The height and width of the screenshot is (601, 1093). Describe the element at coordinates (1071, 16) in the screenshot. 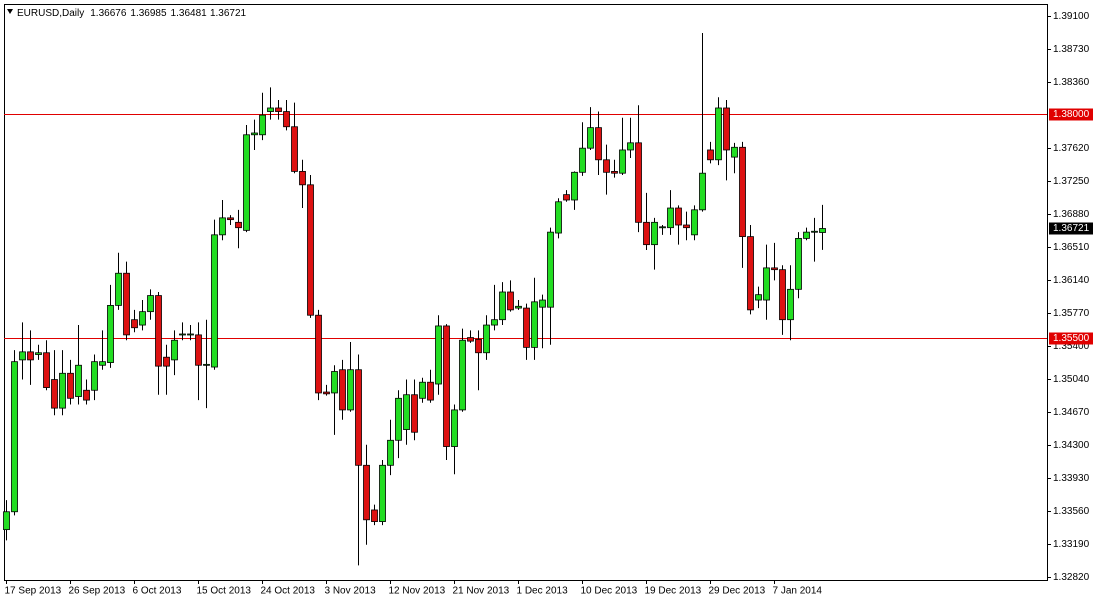

I see `y-tick-label: 1.39100` at that location.